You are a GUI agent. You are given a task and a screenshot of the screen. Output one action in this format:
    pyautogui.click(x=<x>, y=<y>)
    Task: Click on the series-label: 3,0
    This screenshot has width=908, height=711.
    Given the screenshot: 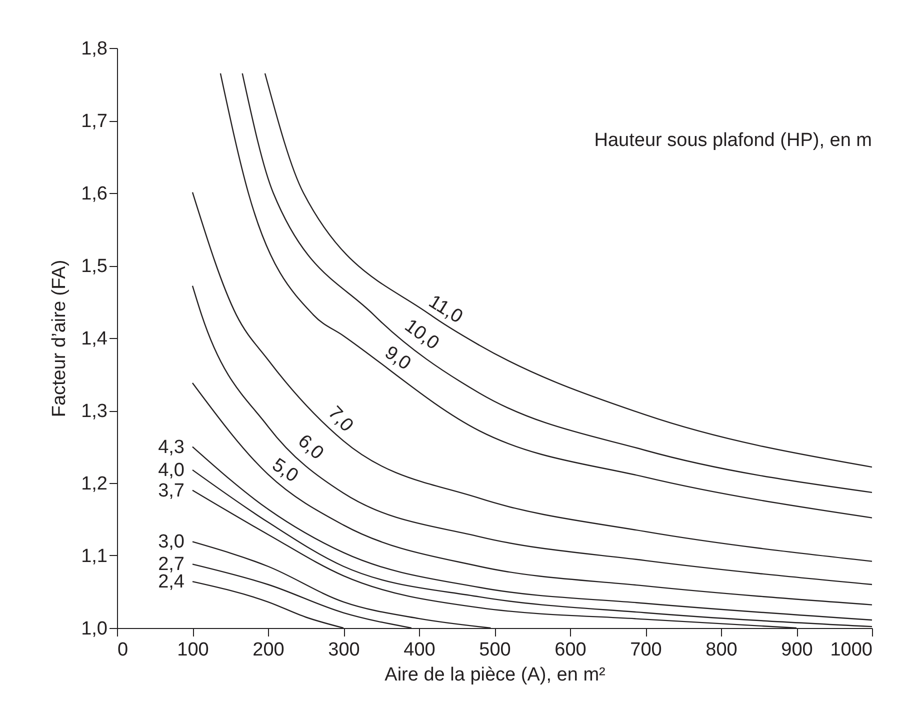 What is the action you would take?
    pyautogui.click(x=171, y=542)
    